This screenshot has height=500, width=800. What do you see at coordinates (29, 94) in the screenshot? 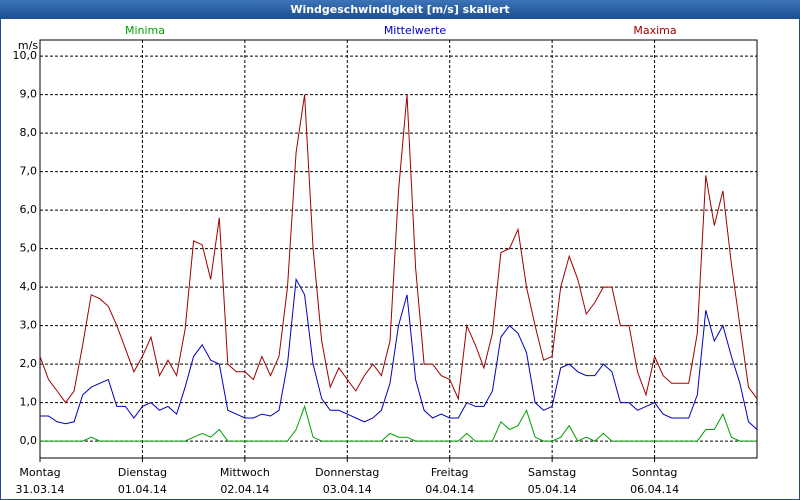
I see `y-tick-label: 9,0` at bounding box center [29, 94].